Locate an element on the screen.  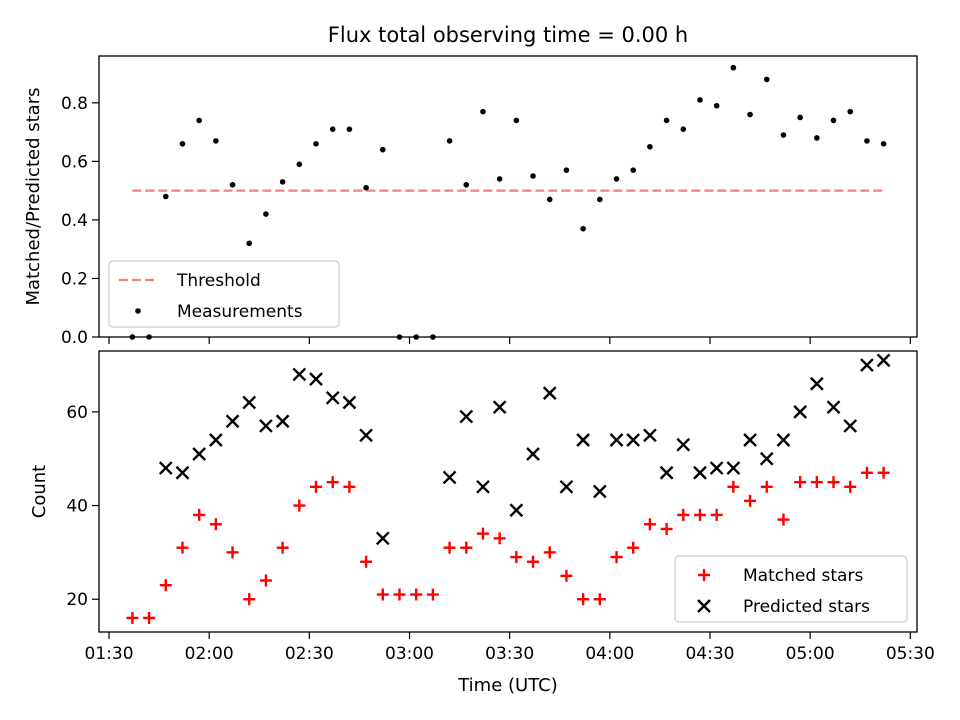
x-tick-label: 04:00 is located at coordinates (609, 654).